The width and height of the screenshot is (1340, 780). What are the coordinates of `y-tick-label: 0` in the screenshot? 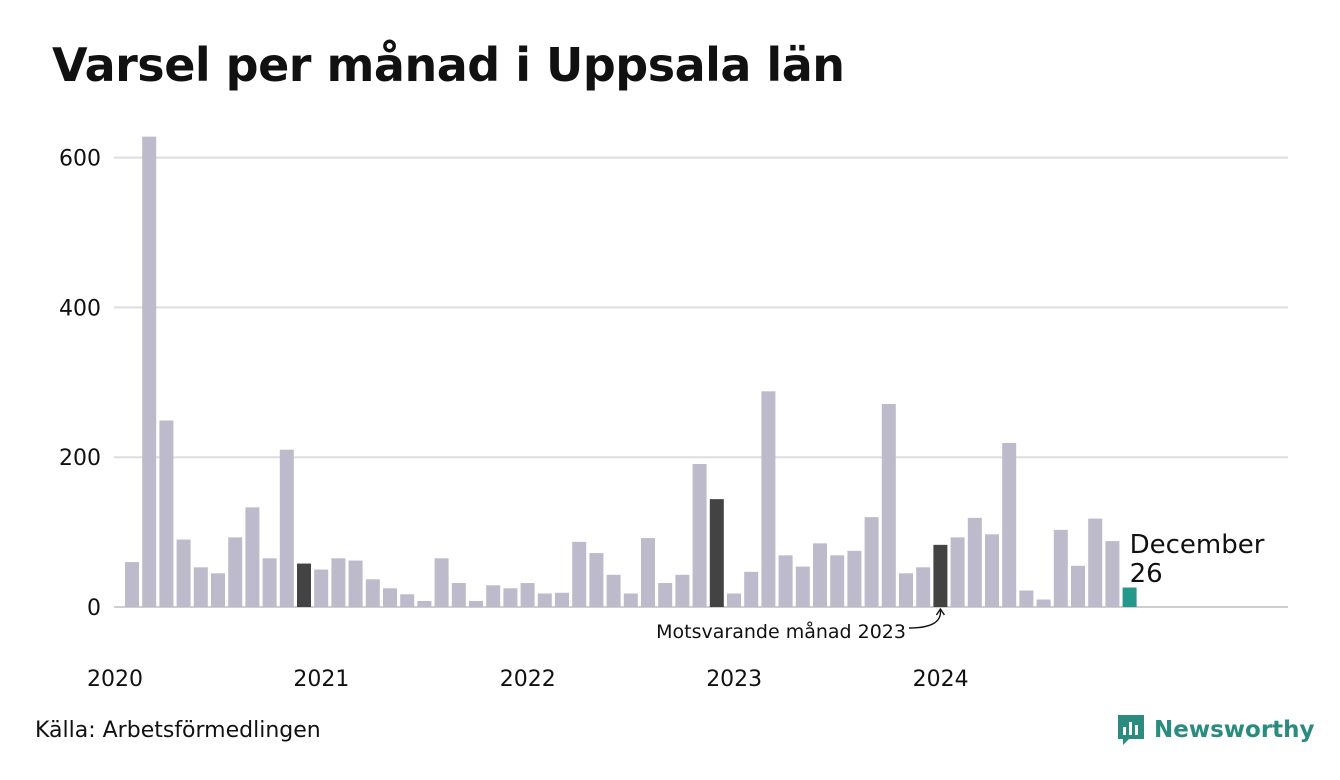 It's located at (94, 608).